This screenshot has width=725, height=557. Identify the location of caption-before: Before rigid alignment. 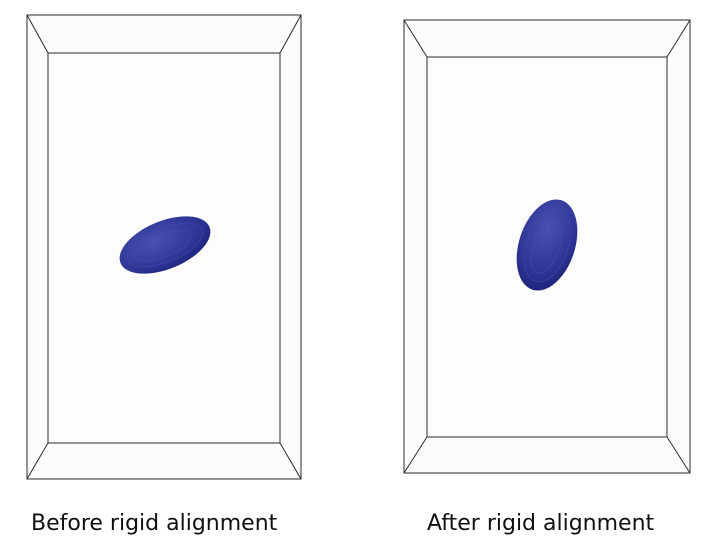
(154, 523).